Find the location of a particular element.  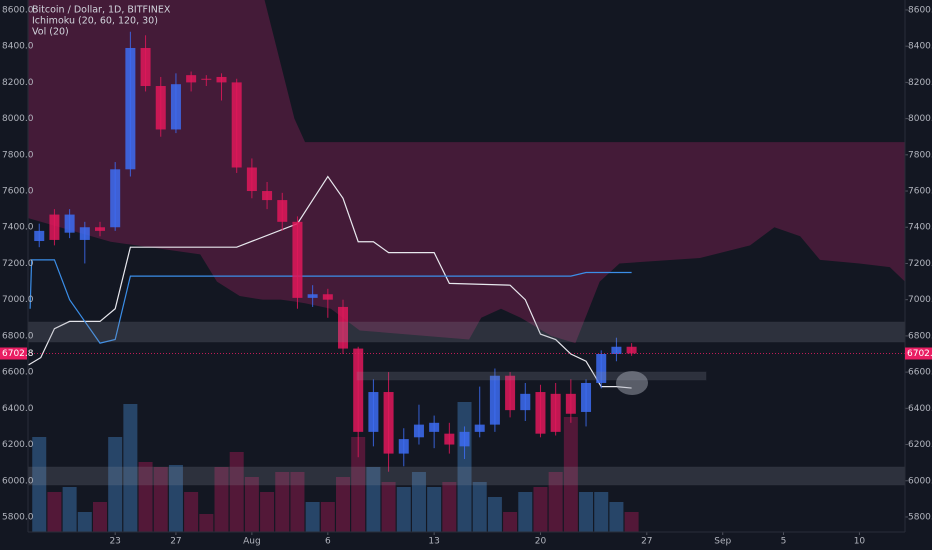

chart-title: Bitcoin / Dollar, 1D, BITFINEX is located at coordinates (101, 10).